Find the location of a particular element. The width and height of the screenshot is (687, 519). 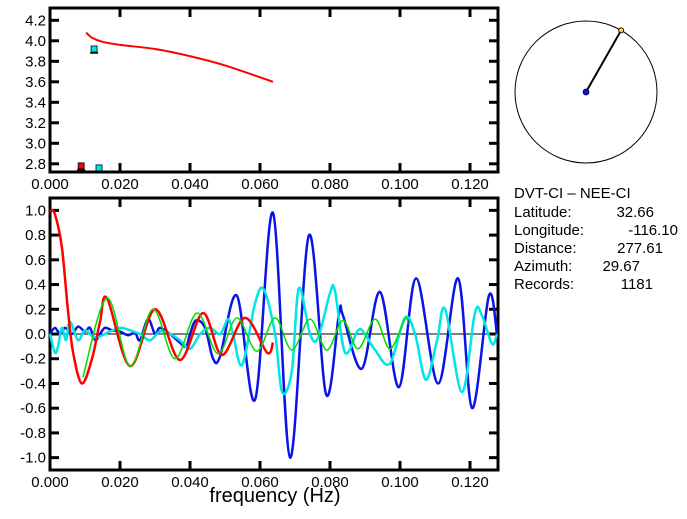

records-label: Records: is located at coordinates (544, 284).